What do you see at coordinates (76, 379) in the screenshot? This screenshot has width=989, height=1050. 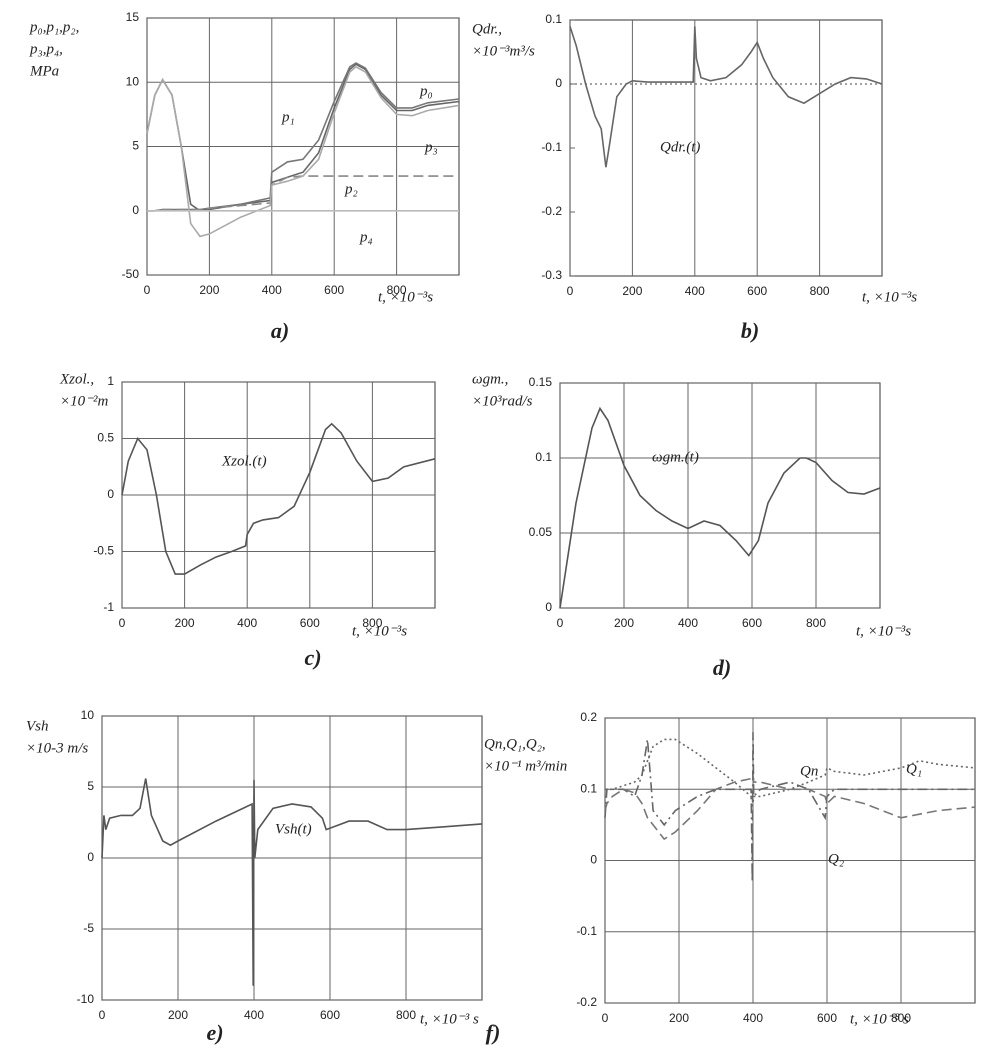 I see `y-axis-label: Xzol.,` at bounding box center [76, 379].